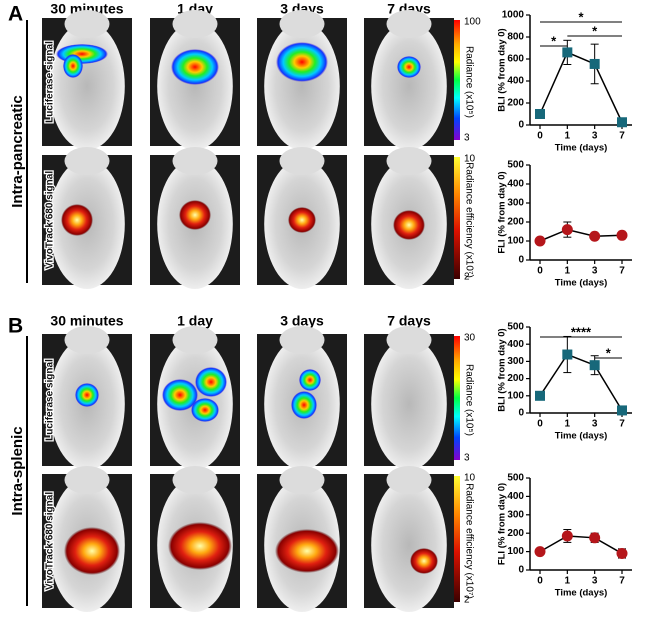  What do you see at coordinates (515, 59) in the screenshot?
I see `y-tick-label: 600` at bounding box center [515, 59].